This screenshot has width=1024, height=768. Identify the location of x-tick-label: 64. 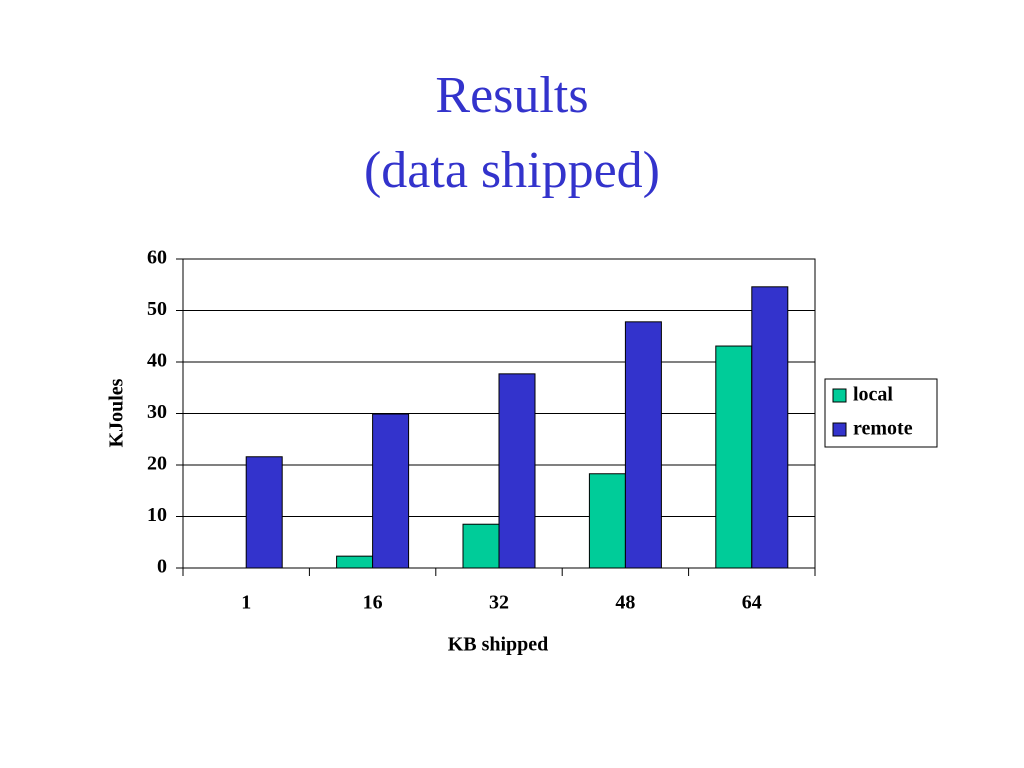
(752, 603).